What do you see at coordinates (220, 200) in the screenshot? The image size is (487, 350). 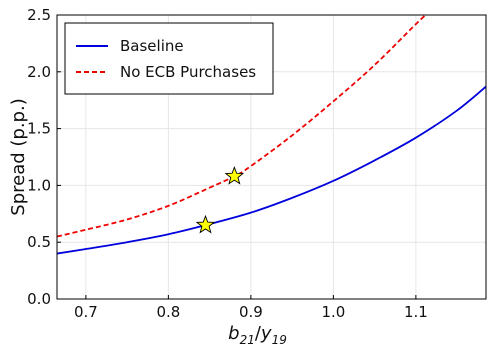 I see `marker-group` at bounding box center [220, 200].